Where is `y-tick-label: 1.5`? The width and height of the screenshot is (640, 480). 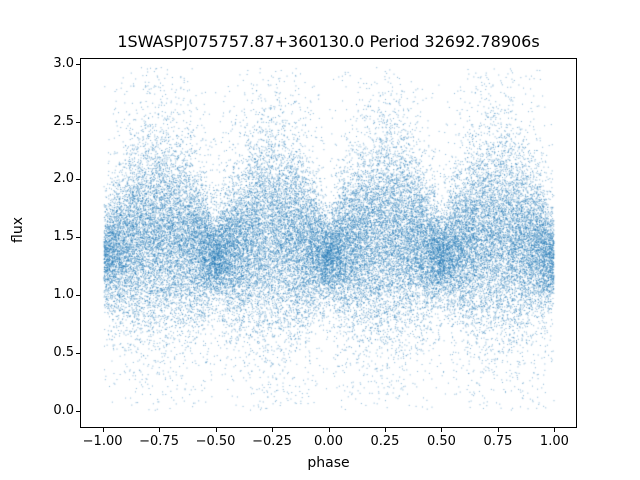
y-tick-label: 1.5 is located at coordinates (63, 237).